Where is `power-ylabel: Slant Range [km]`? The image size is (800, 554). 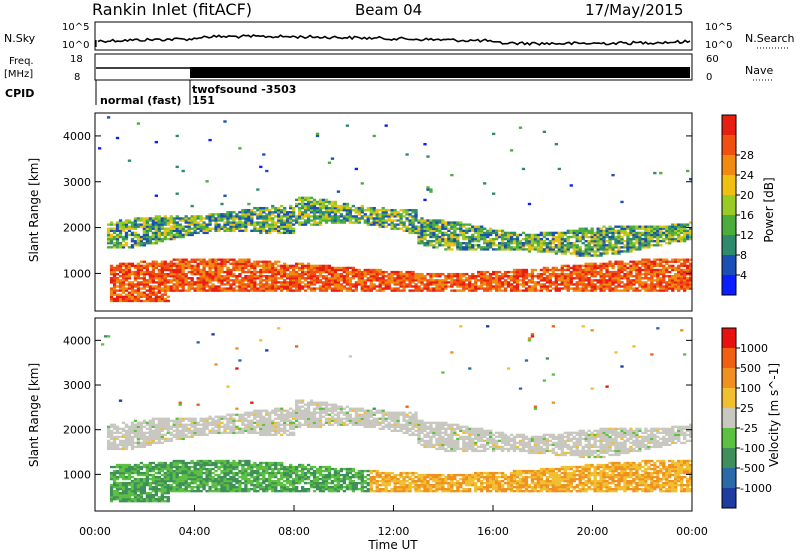
power-ylabel: Slant Range [km] is located at coordinates (34, 210).